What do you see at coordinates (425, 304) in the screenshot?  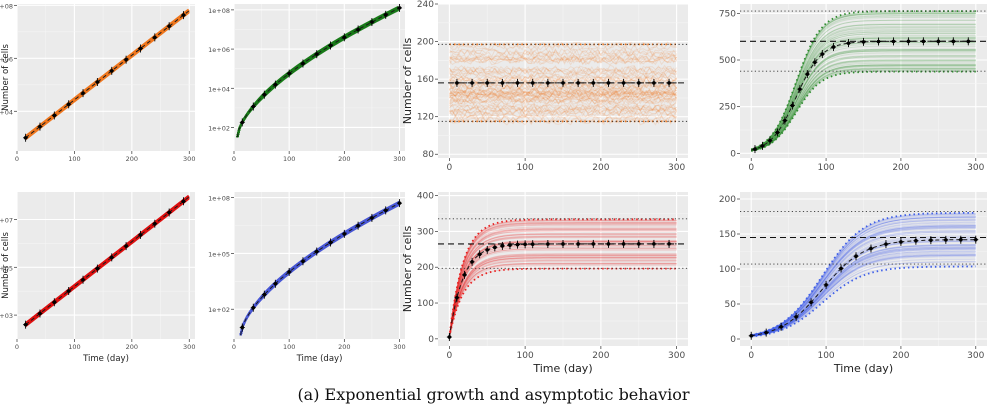 I see `y-tick-label: 100` at bounding box center [425, 304].